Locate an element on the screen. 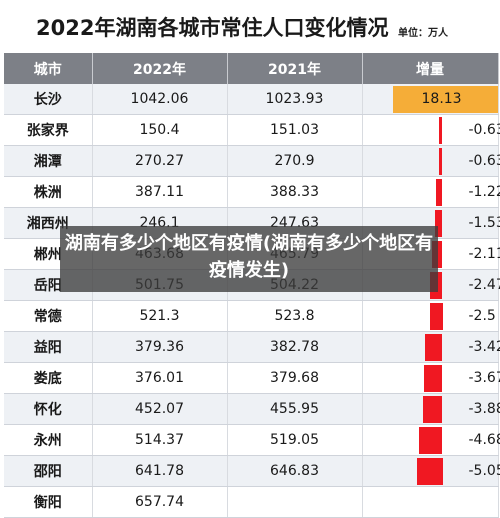 The height and width of the screenshot is (518, 500). unit-label: 单位：万人 is located at coordinates (423, 31).